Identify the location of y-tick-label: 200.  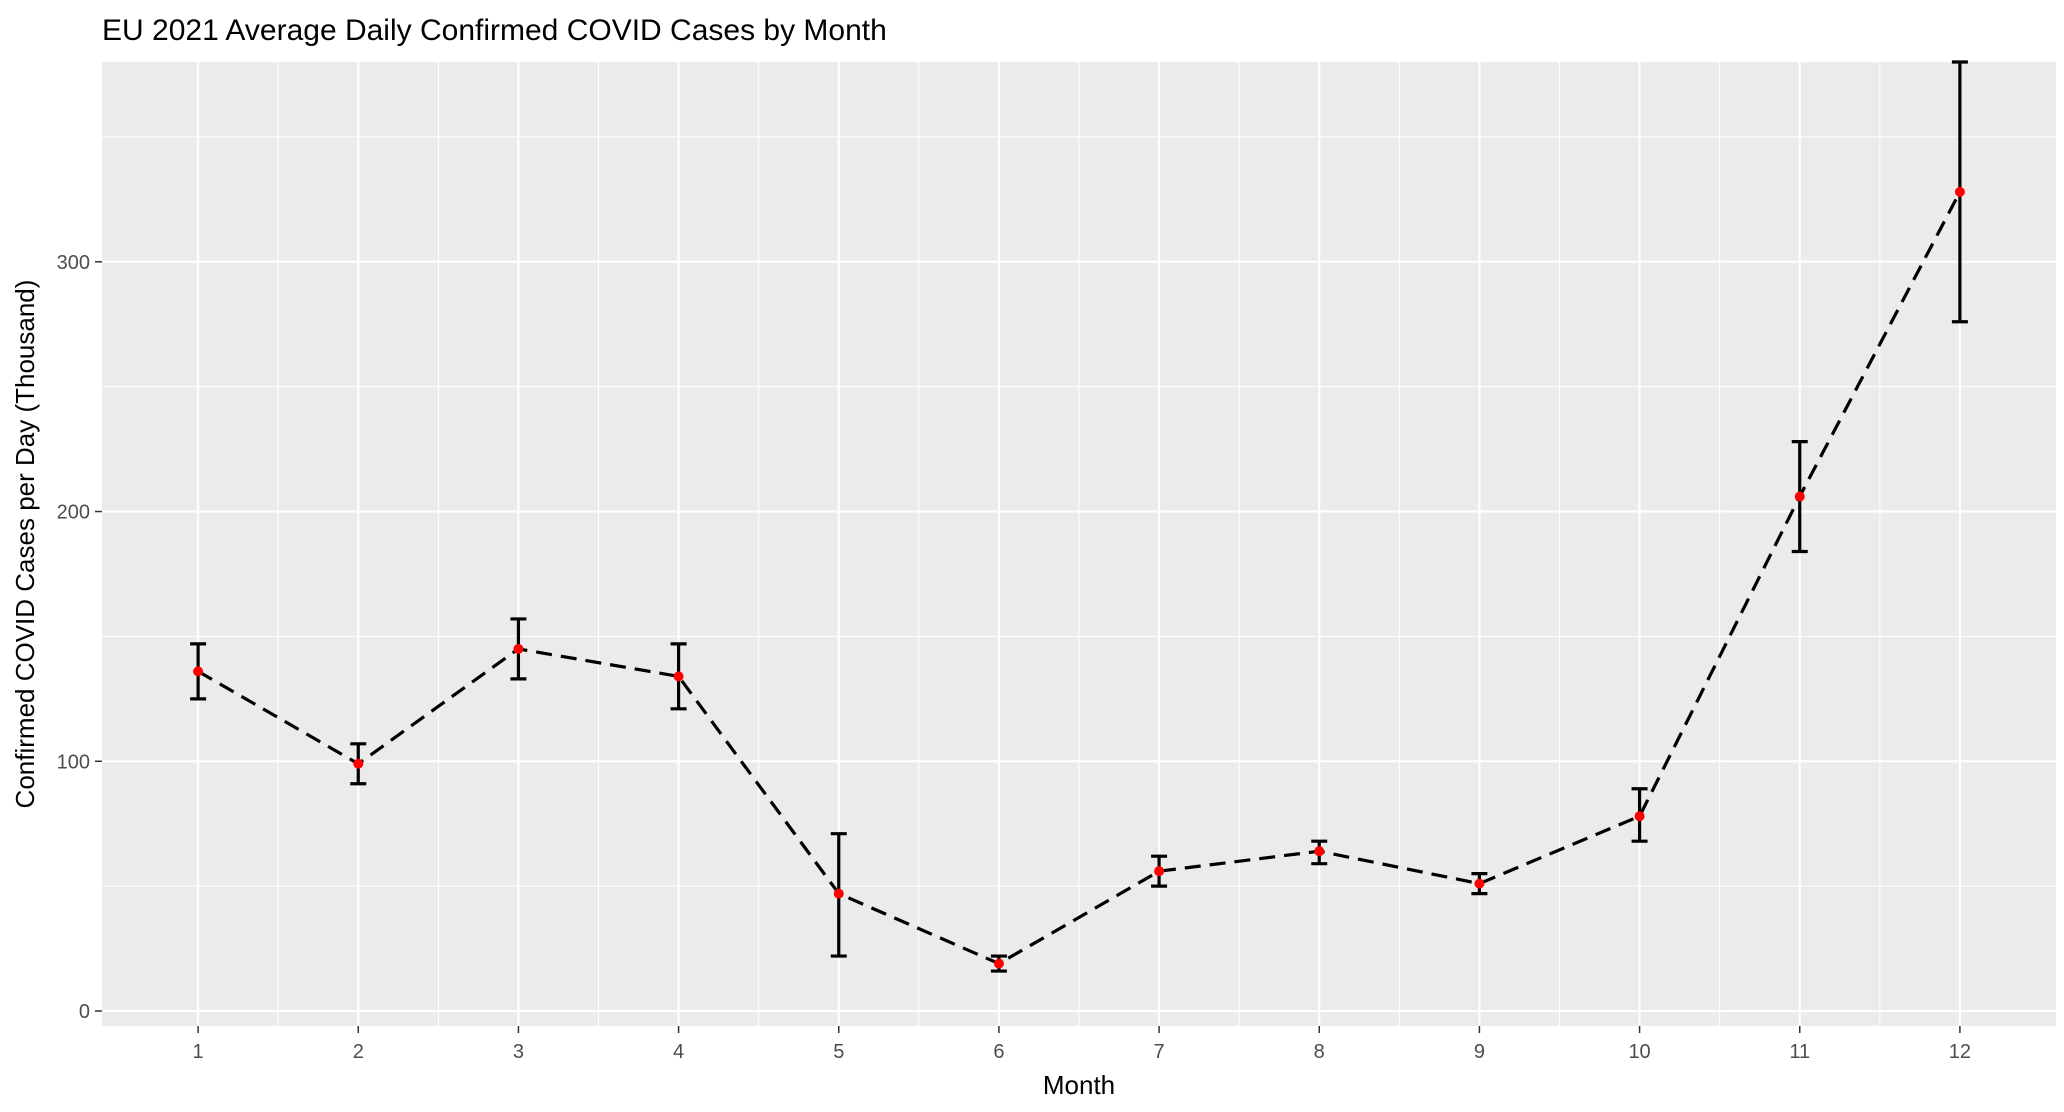
(73, 513).